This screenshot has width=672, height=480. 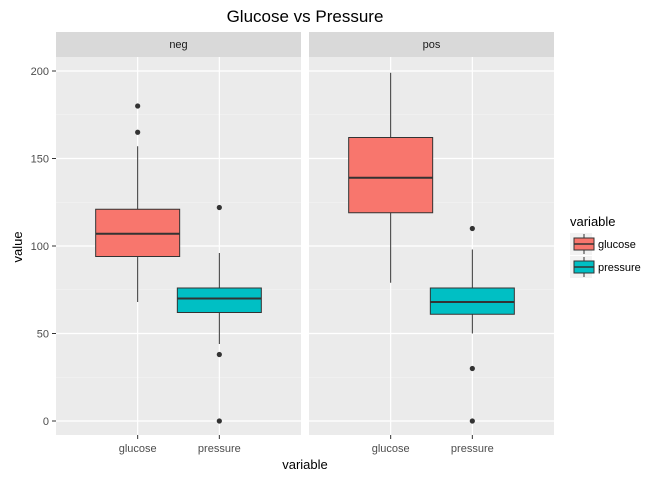 What do you see at coordinates (43, 335) in the screenshot?
I see `y-tick-label: 50` at bounding box center [43, 335].